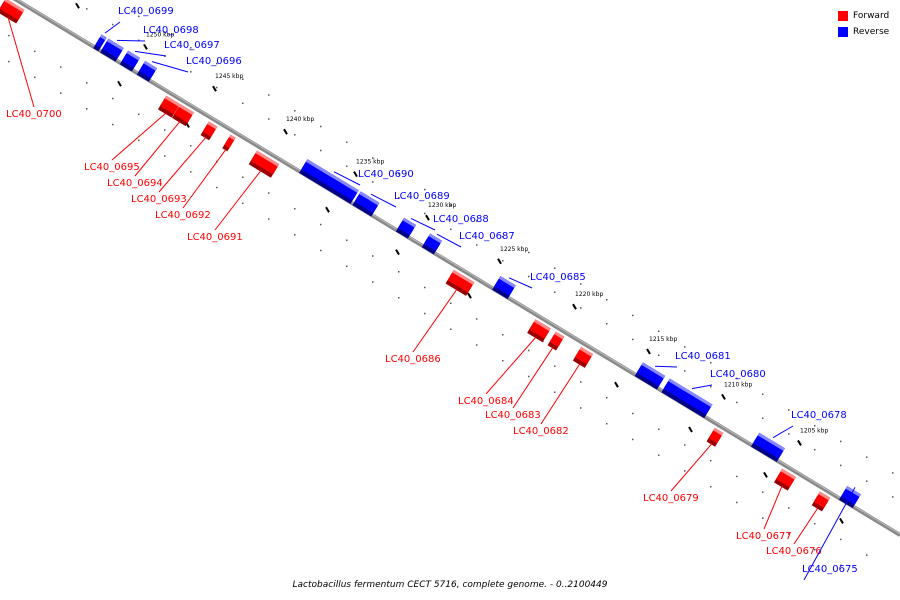 The image size is (900, 600). I want to click on gene-label: LC40_0685, so click(558, 277).